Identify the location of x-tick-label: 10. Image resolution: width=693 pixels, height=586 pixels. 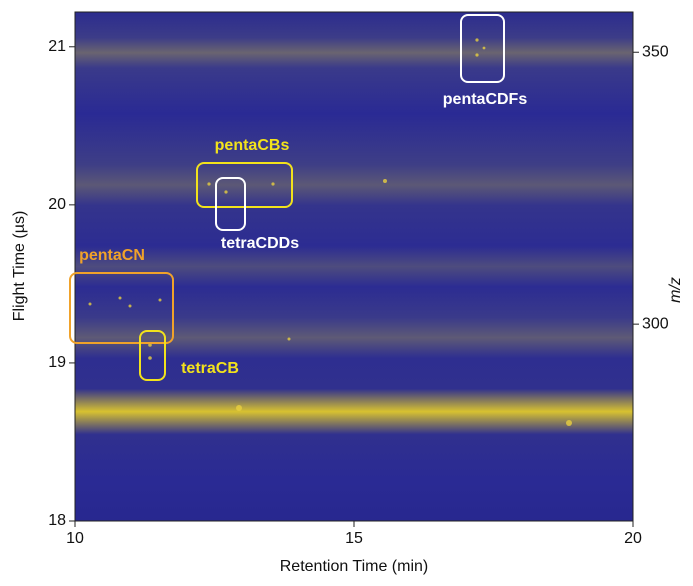
(75, 538).